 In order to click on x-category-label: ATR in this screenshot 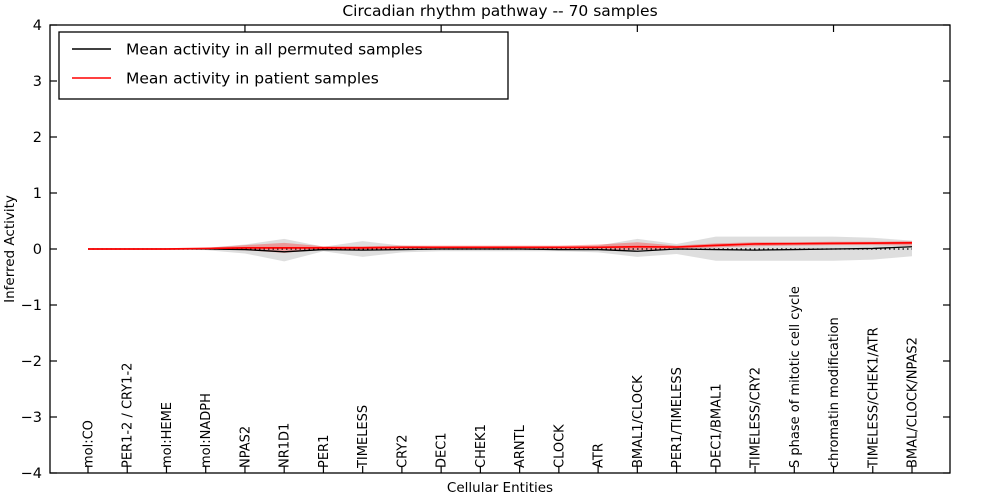, I will do `click(599, 455)`.